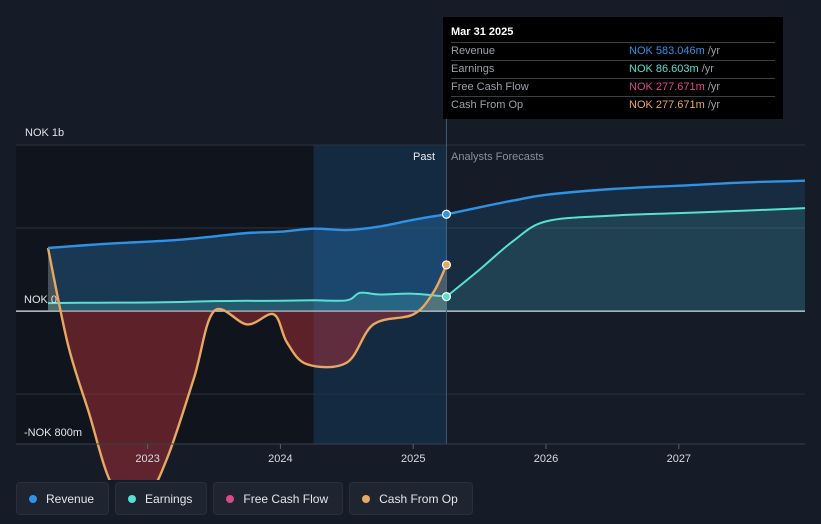  What do you see at coordinates (169, 498) in the screenshot?
I see `legend-label: Earnings` at bounding box center [169, 498].